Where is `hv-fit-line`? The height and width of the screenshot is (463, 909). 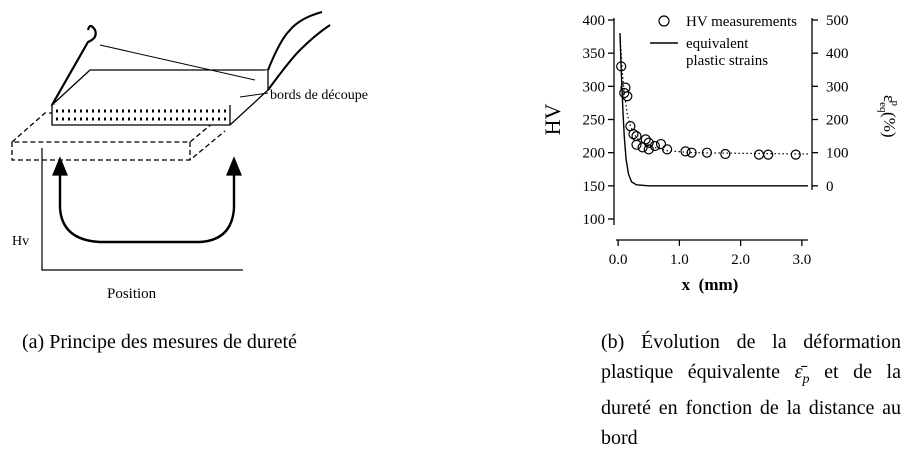
hv-fit-line is located at coordinates (714, 94).